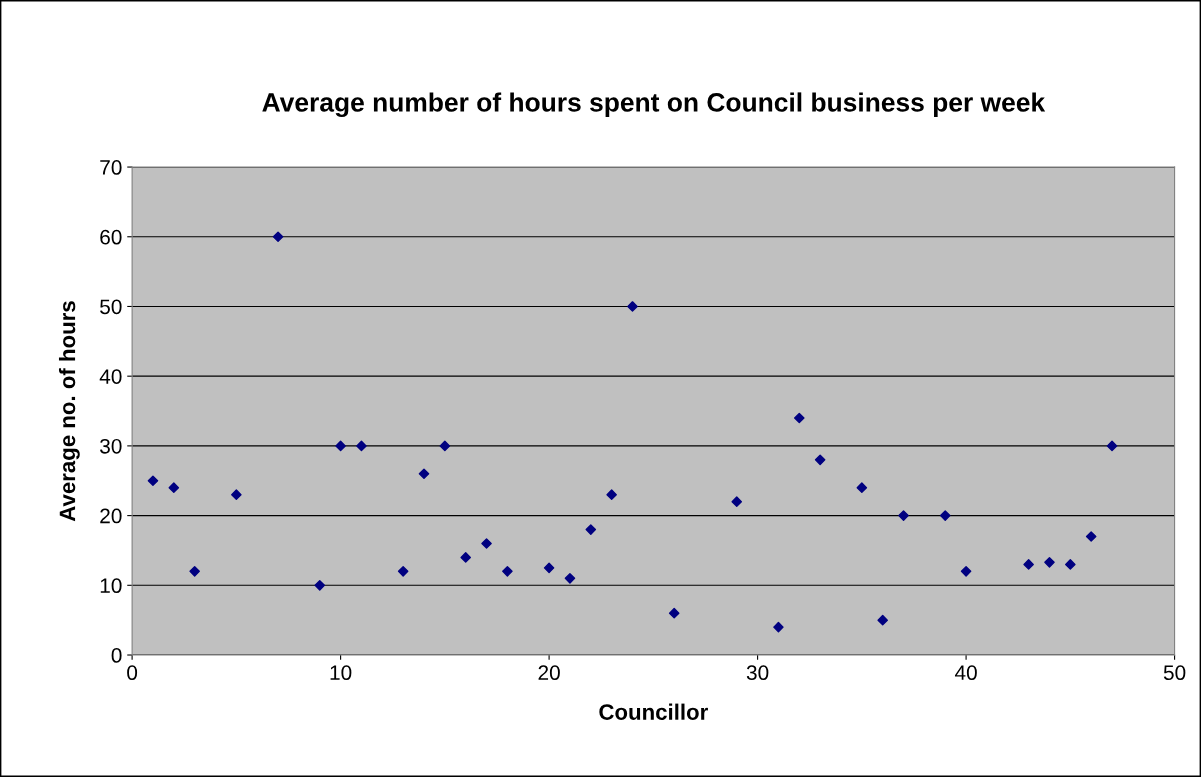 This screenshot has height=777, width=1201. I want to click on x-tick-label: 40, so click(965, 673).